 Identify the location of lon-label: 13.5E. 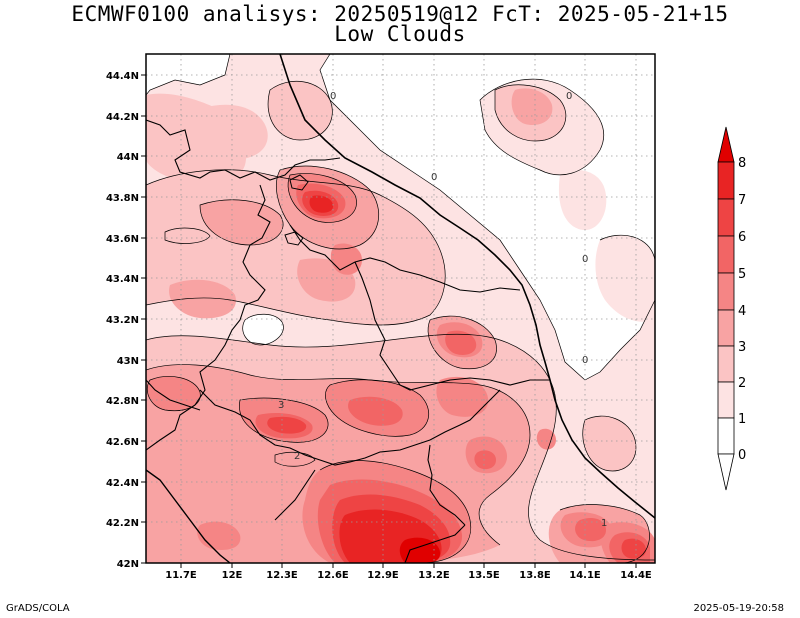
(484, 575).